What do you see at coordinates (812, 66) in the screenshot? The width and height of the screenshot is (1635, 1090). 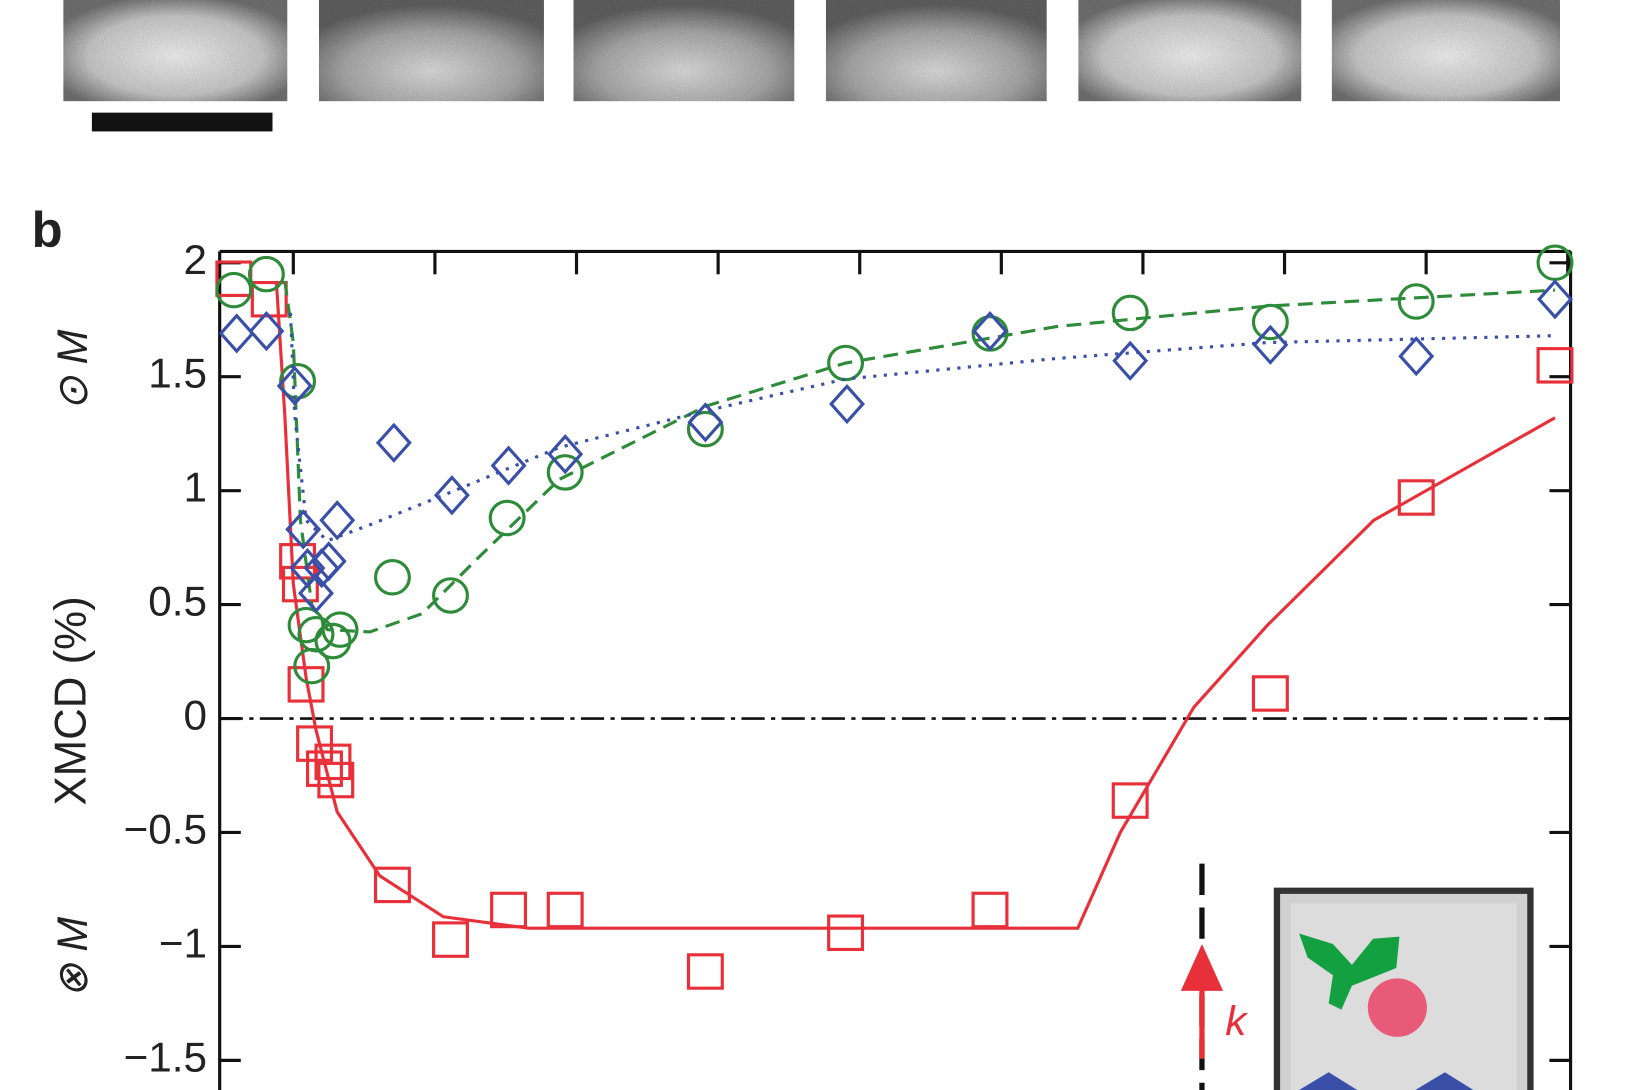 I see `thumbnails` at bounding box center [812, 66].